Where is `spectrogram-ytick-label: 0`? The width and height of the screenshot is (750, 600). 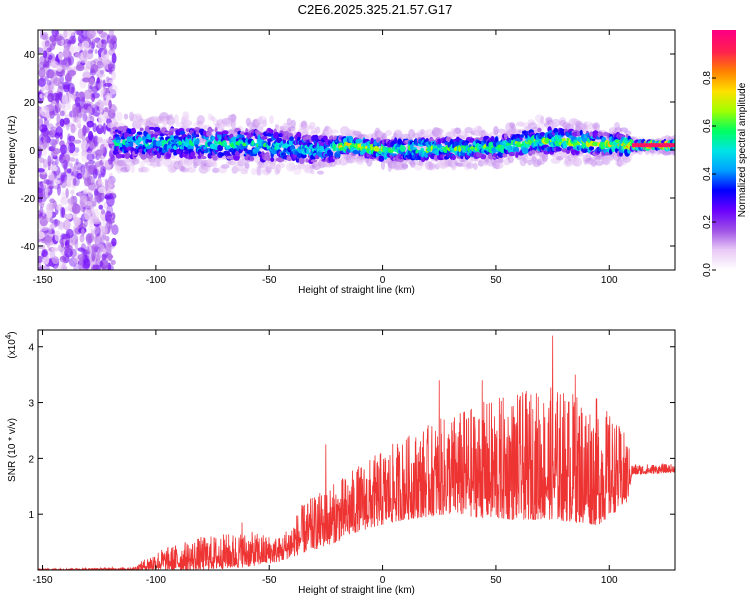 spectrogram-ytick-label: 0 is located at coordinates (32, 151).